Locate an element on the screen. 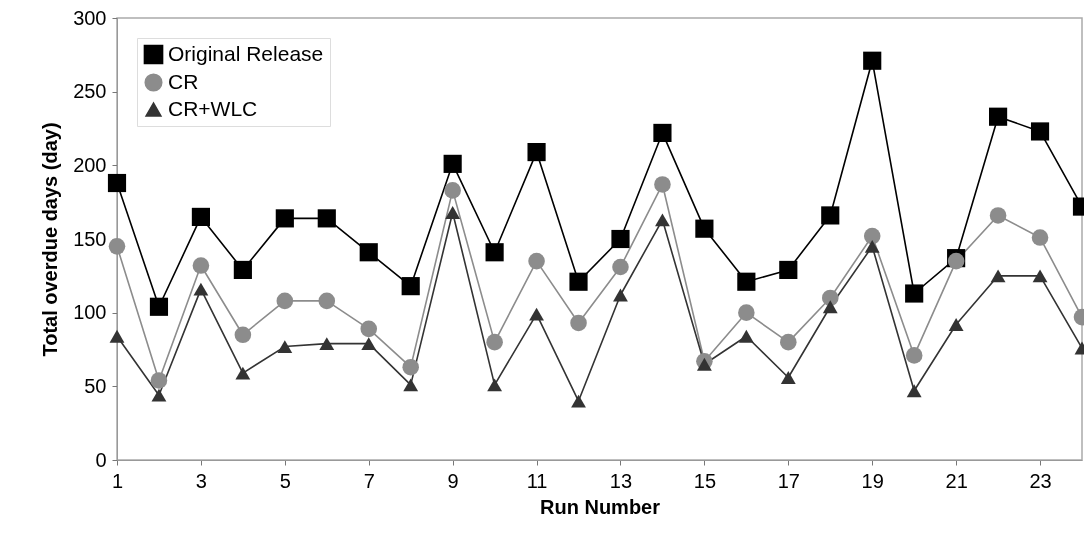  legend-label: CR+WLC is located at coordinates (213, 108).